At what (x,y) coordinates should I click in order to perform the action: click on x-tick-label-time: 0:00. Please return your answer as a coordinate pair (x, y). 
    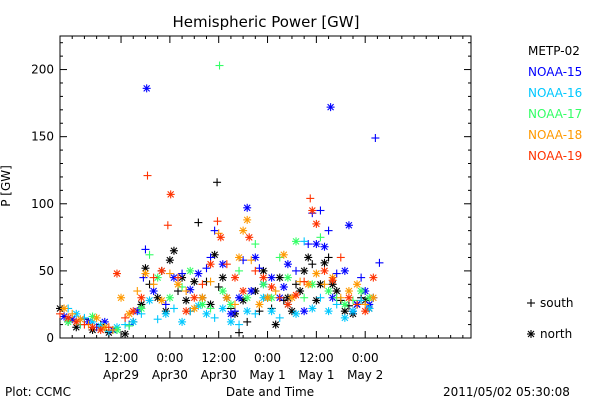
    Looking at the image, I should click on (267, 358).